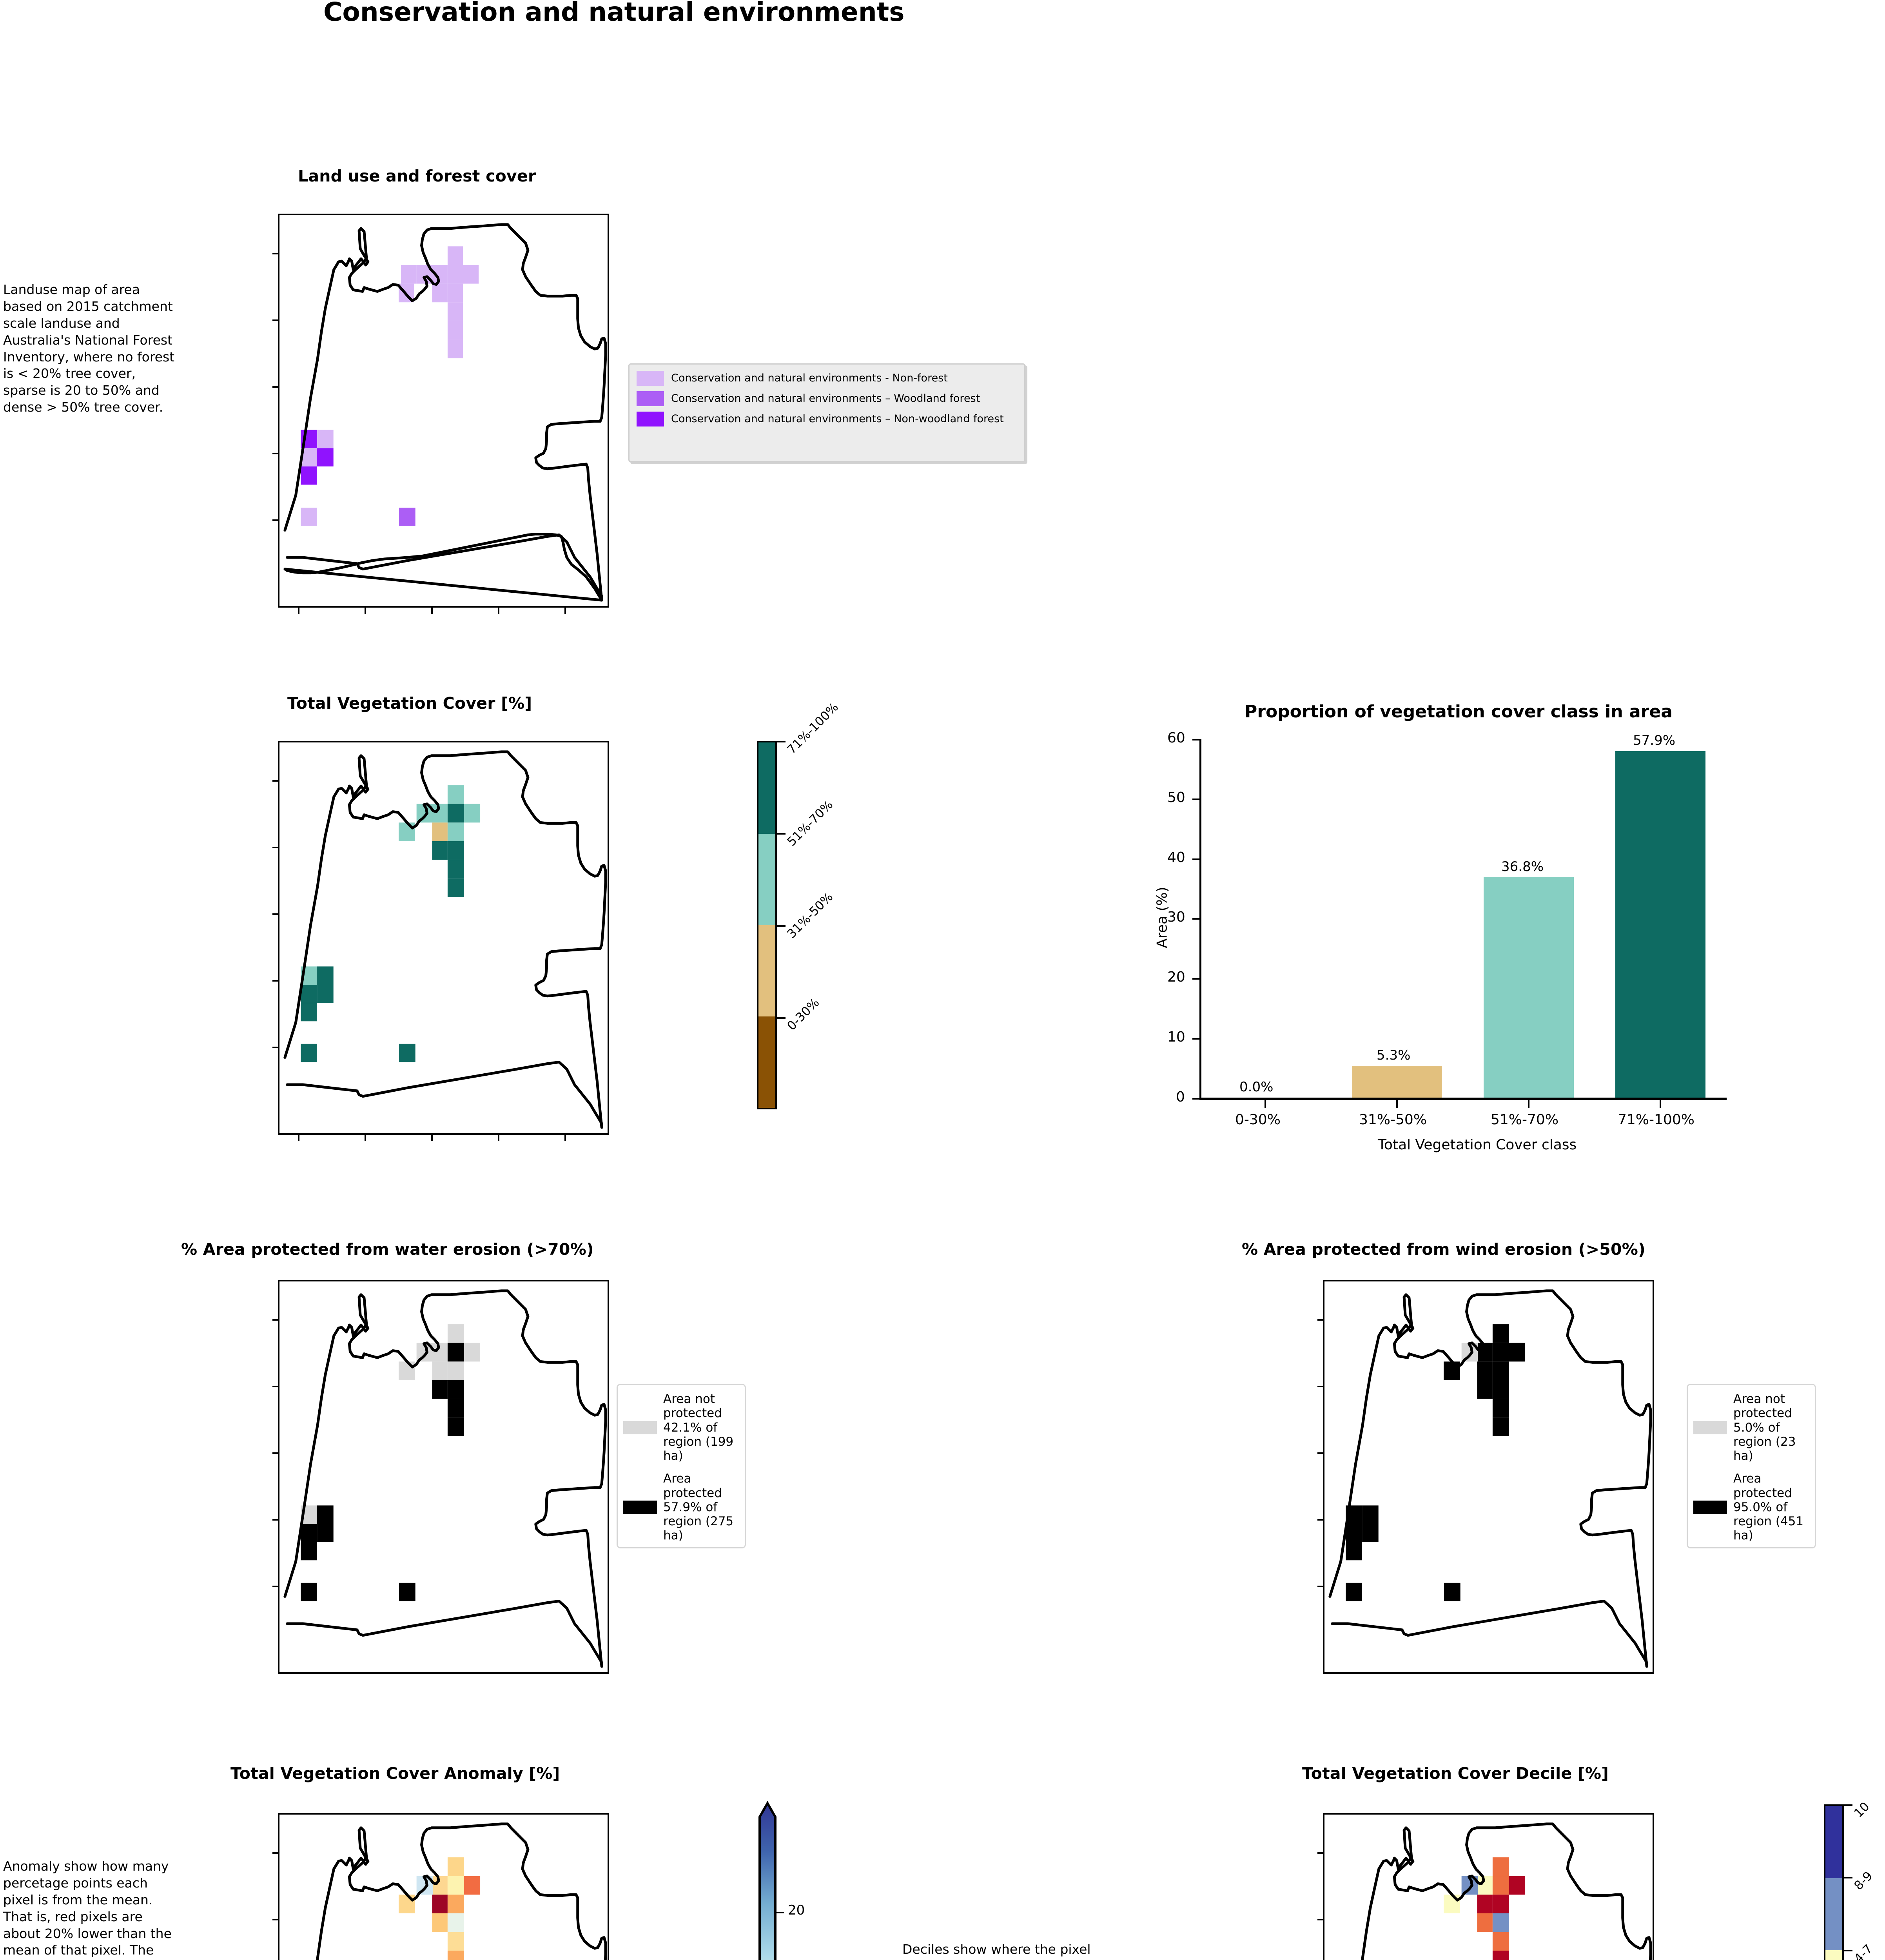 This screenshot has width=1885, height=1960. What do you see at coordinates (1522, 867) in the screenshot?
I see `bar-value-51-70: 36.8%` at bounding box center [1522, 867].